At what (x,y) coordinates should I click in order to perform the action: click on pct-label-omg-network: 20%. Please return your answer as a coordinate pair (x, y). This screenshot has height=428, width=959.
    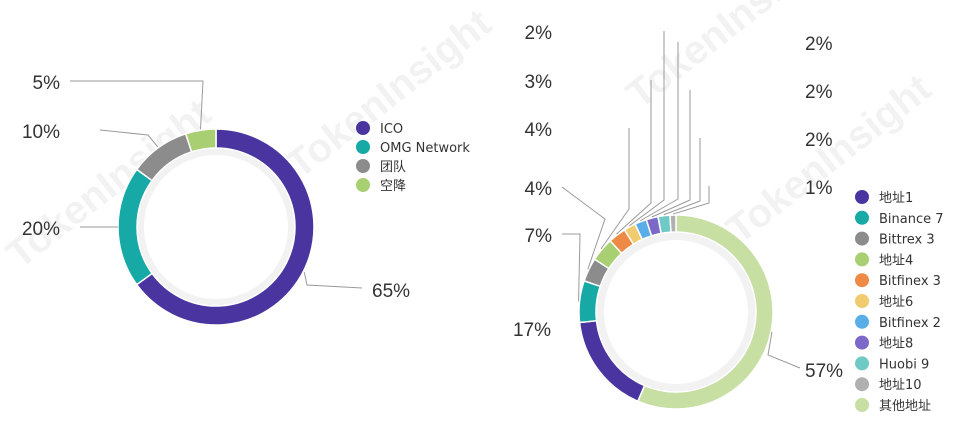
    Looking at the image, I should click on (41, 229).